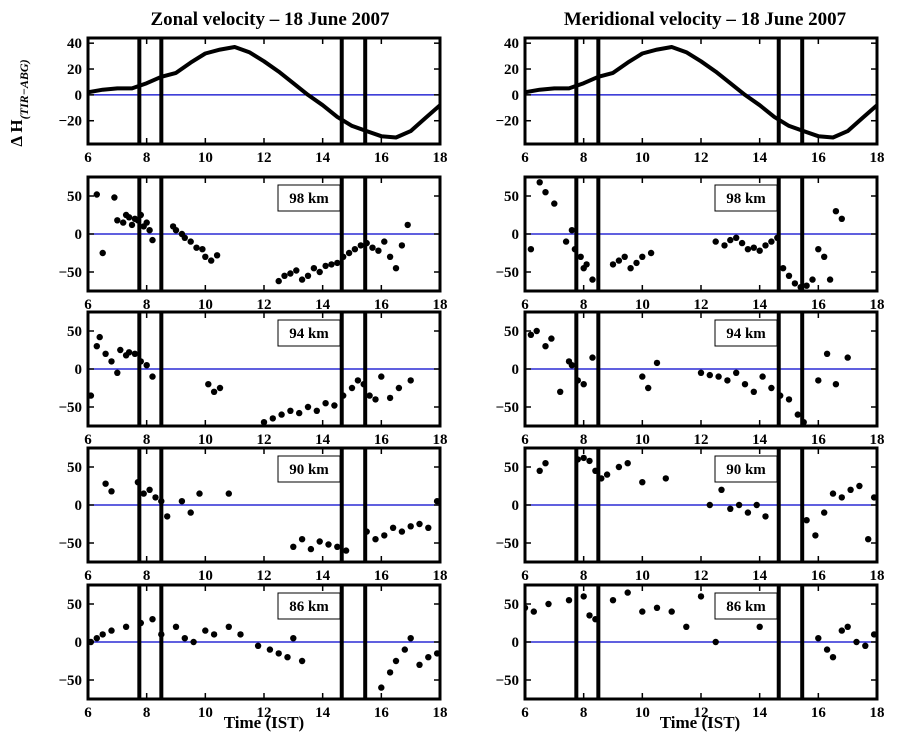  Describe the element at coordinates (584, 713) in the screenshot. I see `meridional-row4-xtick-label-8: 8` at that location.